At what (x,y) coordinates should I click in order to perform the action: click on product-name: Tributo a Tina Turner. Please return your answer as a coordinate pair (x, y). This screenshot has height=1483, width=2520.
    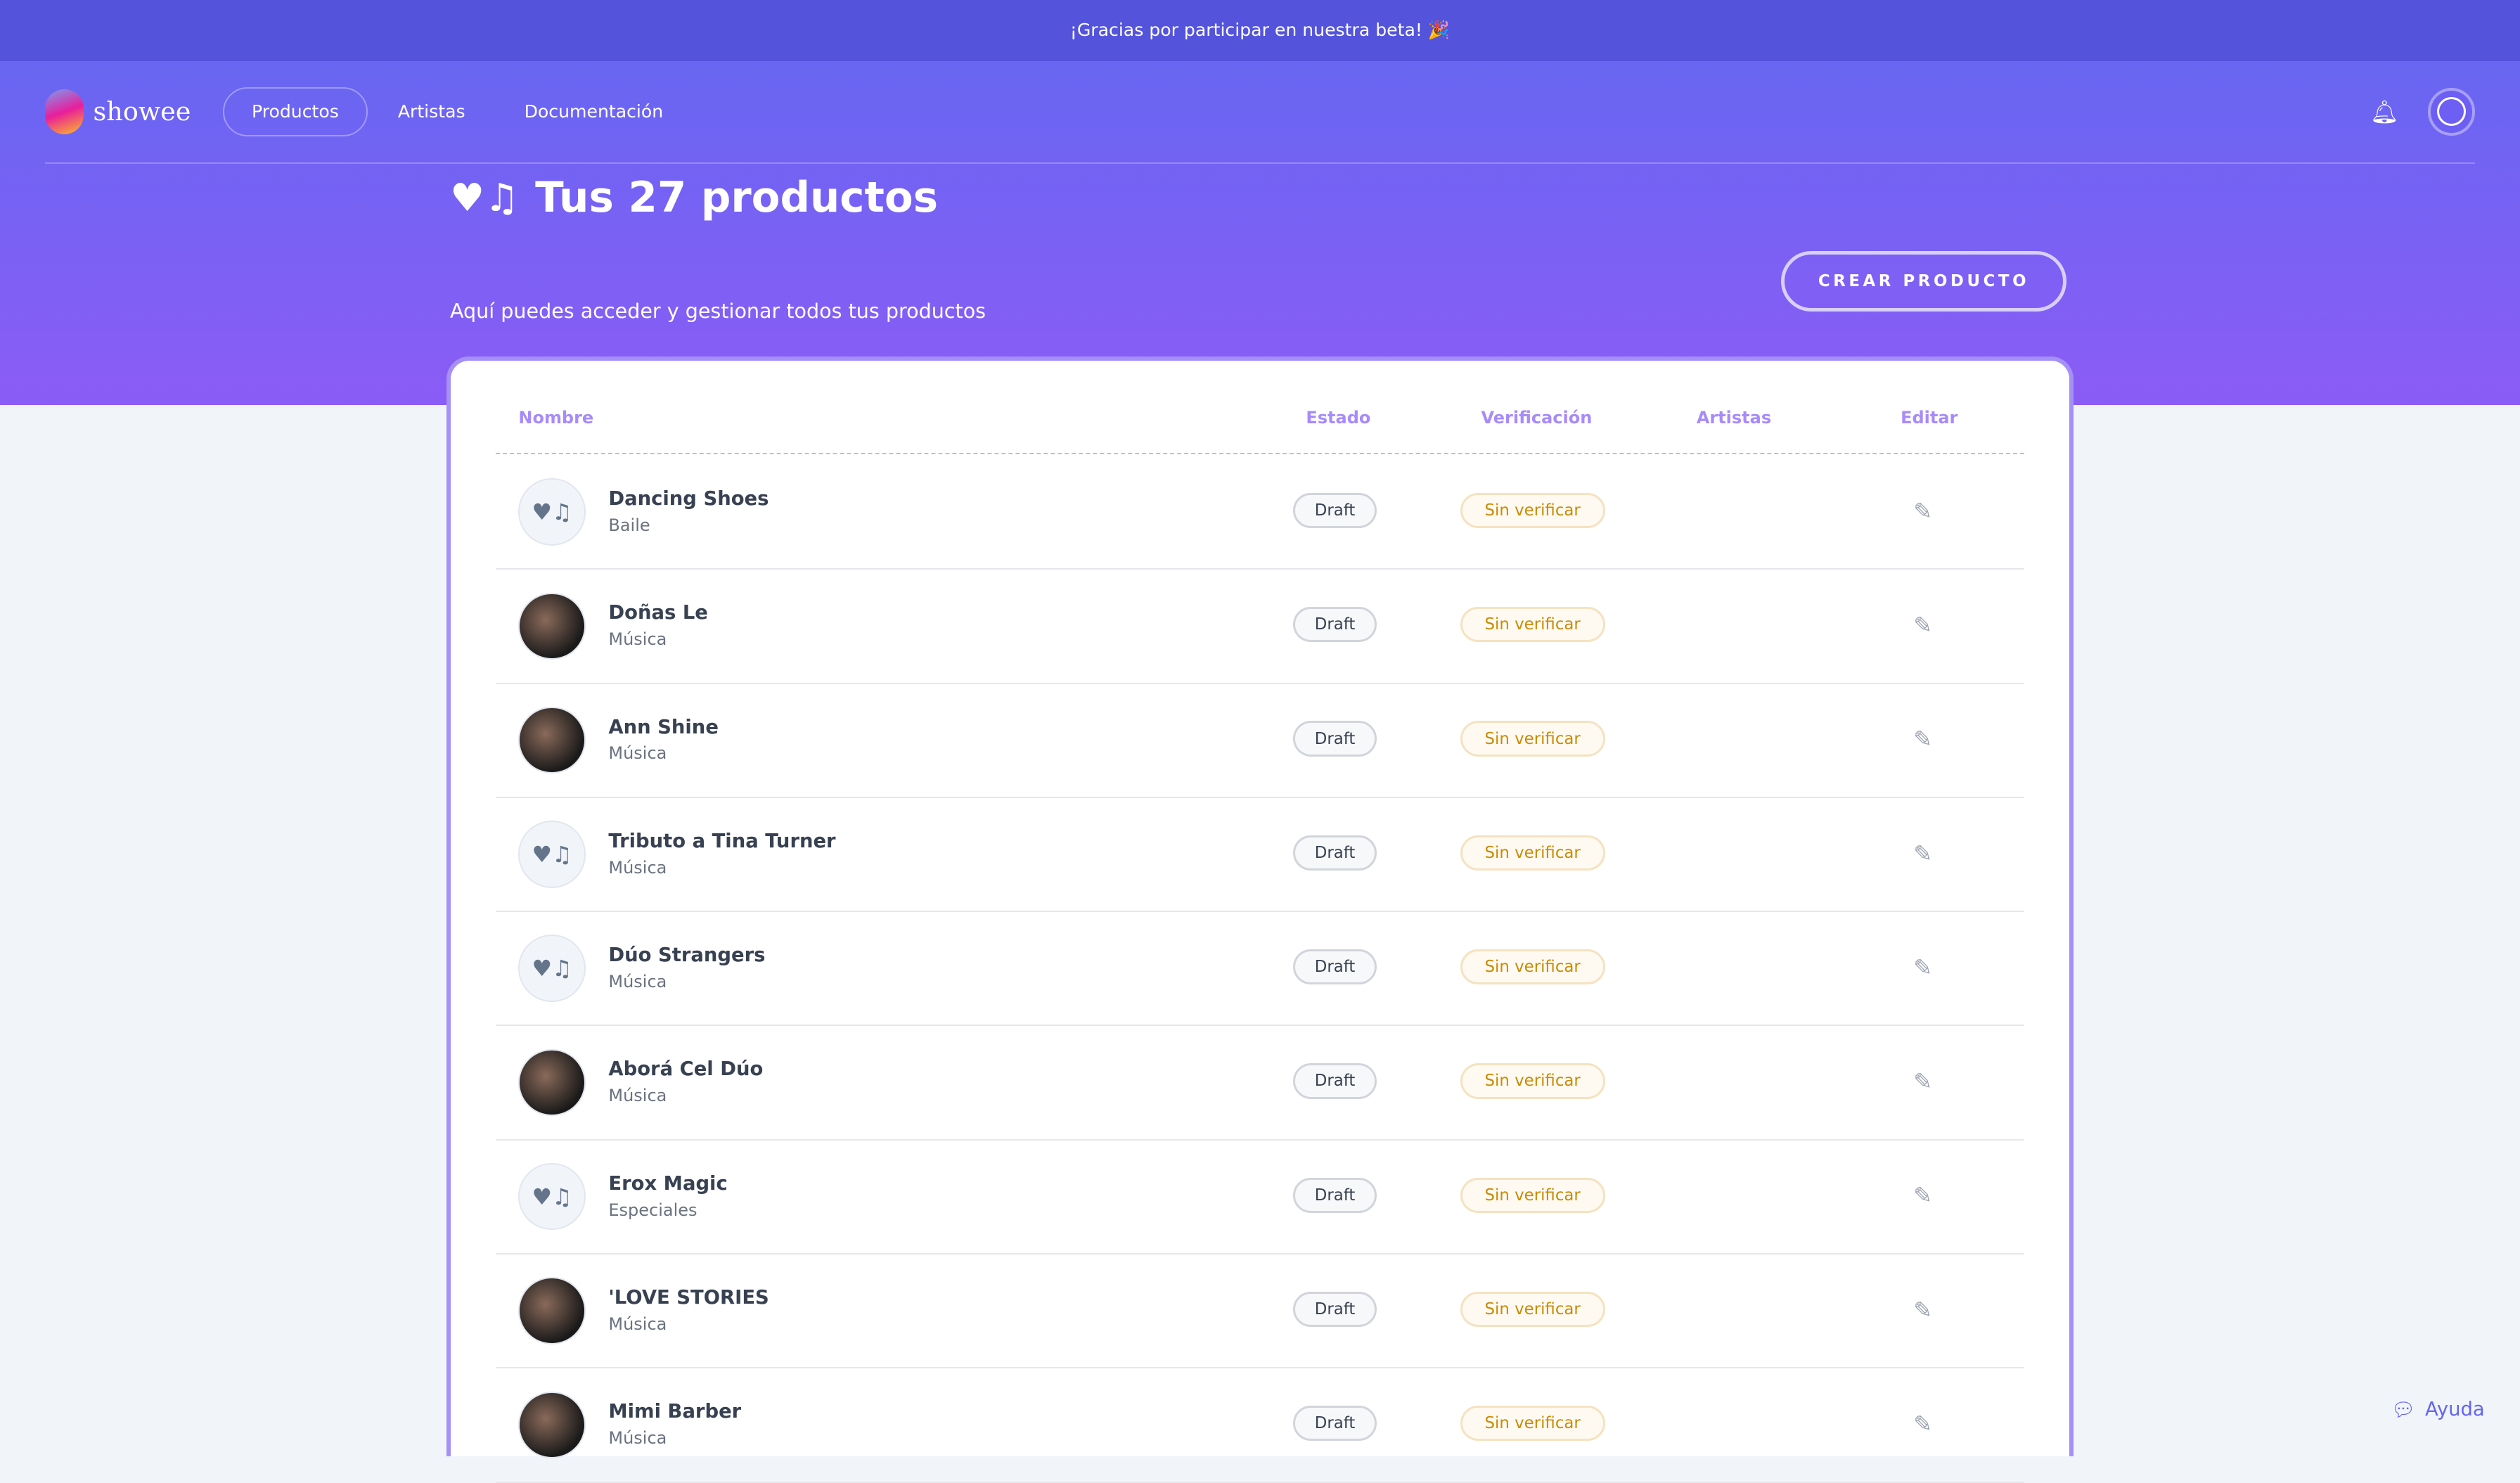
    Looking at the image, I should click on (722, 841).